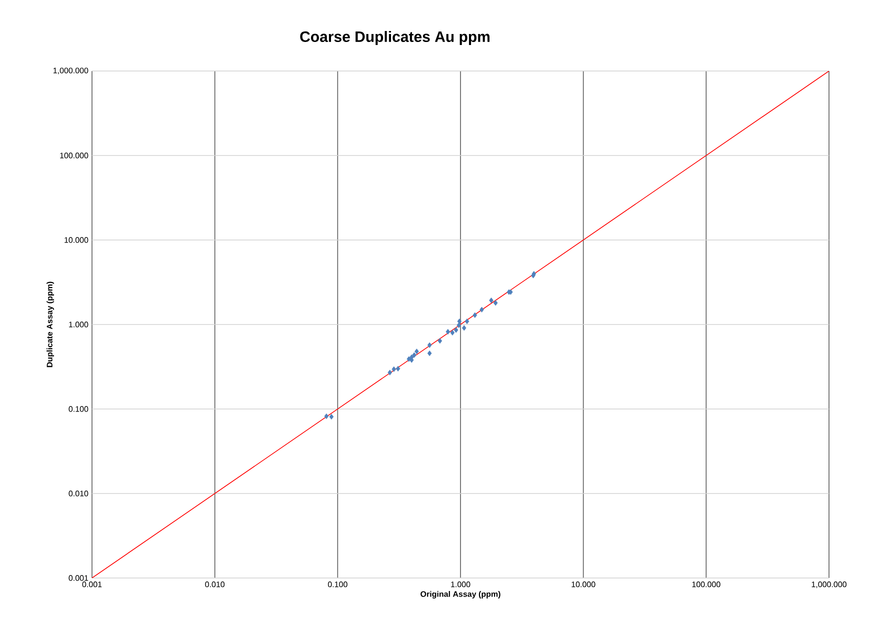  What do you see at coordinates (338, 585) in the screenshot?
I see `x-tick-label: 0.100` at bounding box center [338, 585].